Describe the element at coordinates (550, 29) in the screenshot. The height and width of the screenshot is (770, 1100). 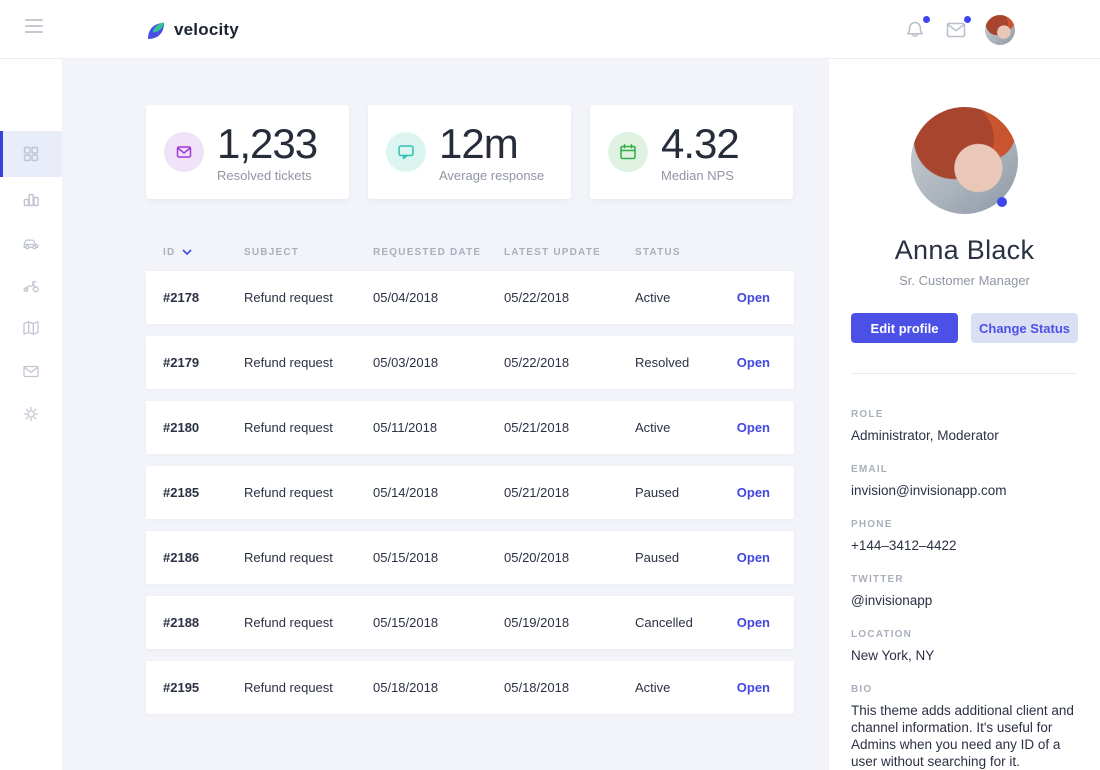
I see `topbar: velocity` at that location.